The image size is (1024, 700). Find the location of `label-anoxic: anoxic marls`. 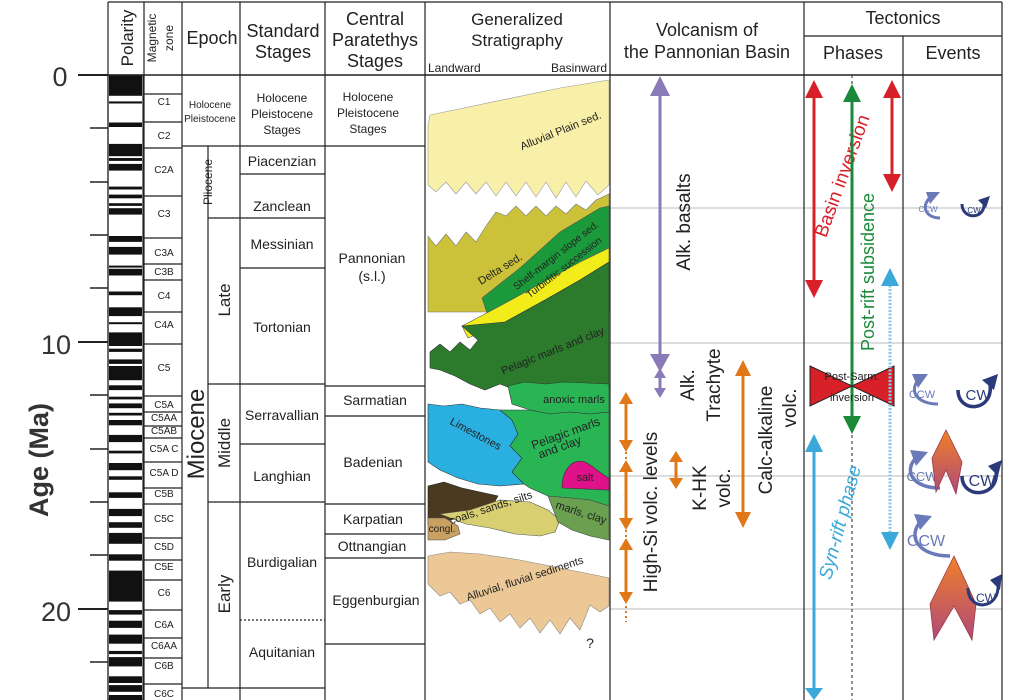

label-anoxic: anoxic marls is located at coordinates (574, 400).